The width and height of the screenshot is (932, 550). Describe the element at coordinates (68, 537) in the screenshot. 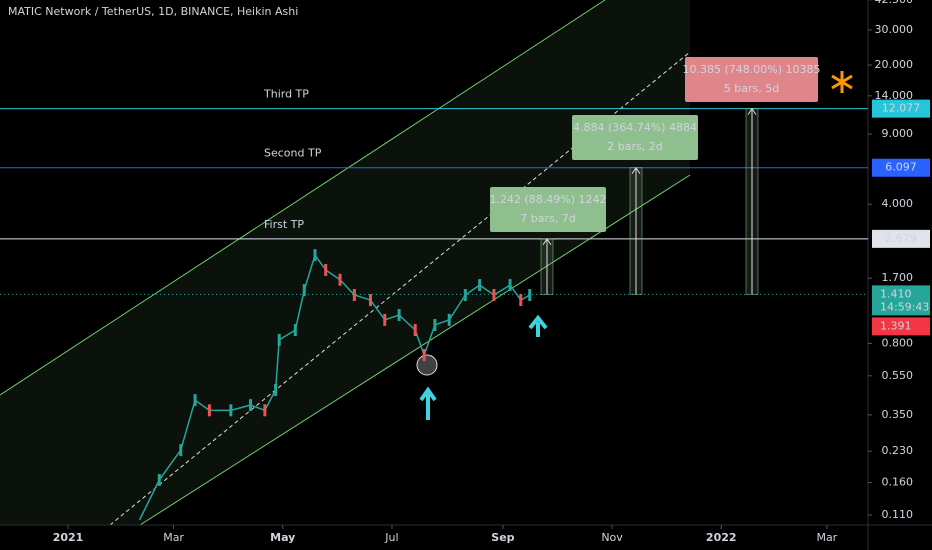

I see `x-tick-label: 2021` at that location.